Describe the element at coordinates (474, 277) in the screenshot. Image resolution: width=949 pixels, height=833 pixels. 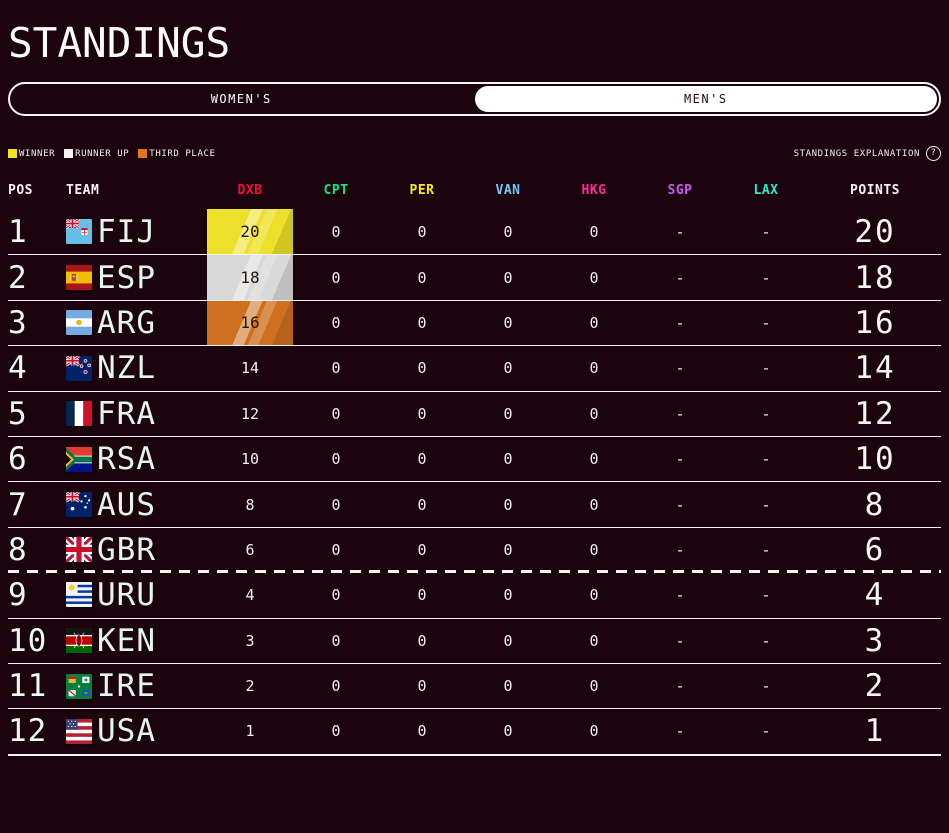
I see `table-row: 2 ESP 18 0 0 0 0 - - 18` at that location.